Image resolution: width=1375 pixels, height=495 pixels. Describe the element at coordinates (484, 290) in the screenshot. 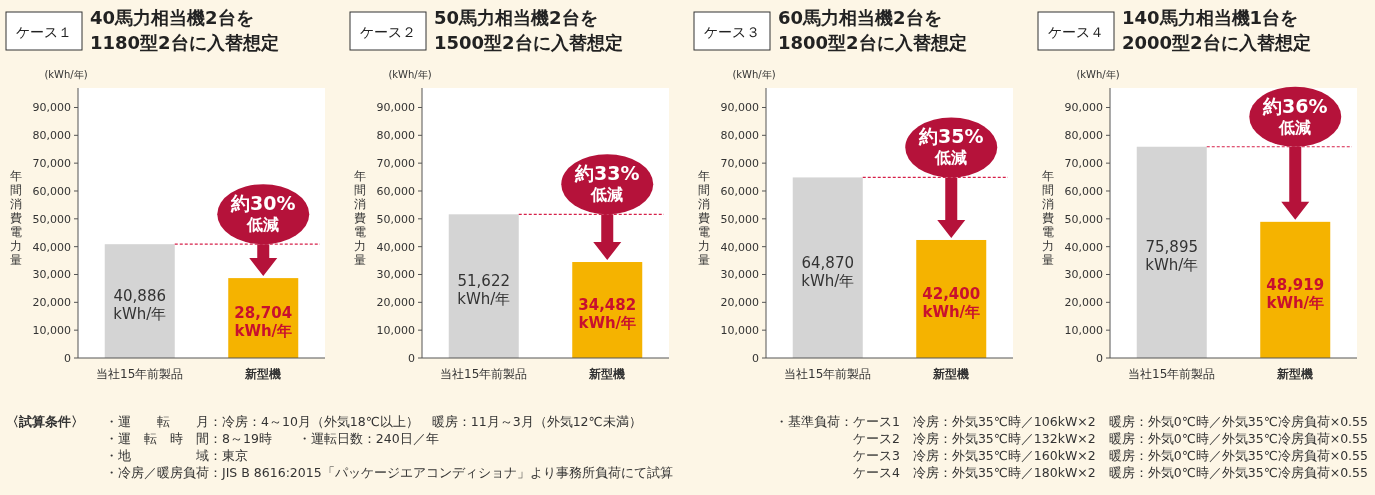

I see `data-label: 51,622 kWh/年` at that location.